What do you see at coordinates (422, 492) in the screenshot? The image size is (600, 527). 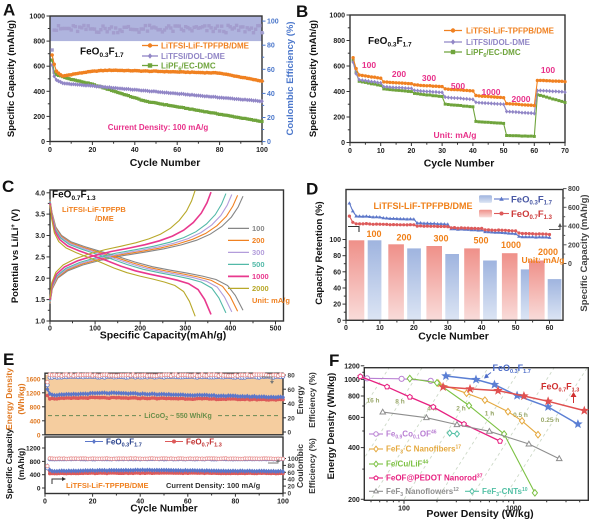 I see `svg-text: FeF3 Nanoflowers12` at bounding box center [422, 492].